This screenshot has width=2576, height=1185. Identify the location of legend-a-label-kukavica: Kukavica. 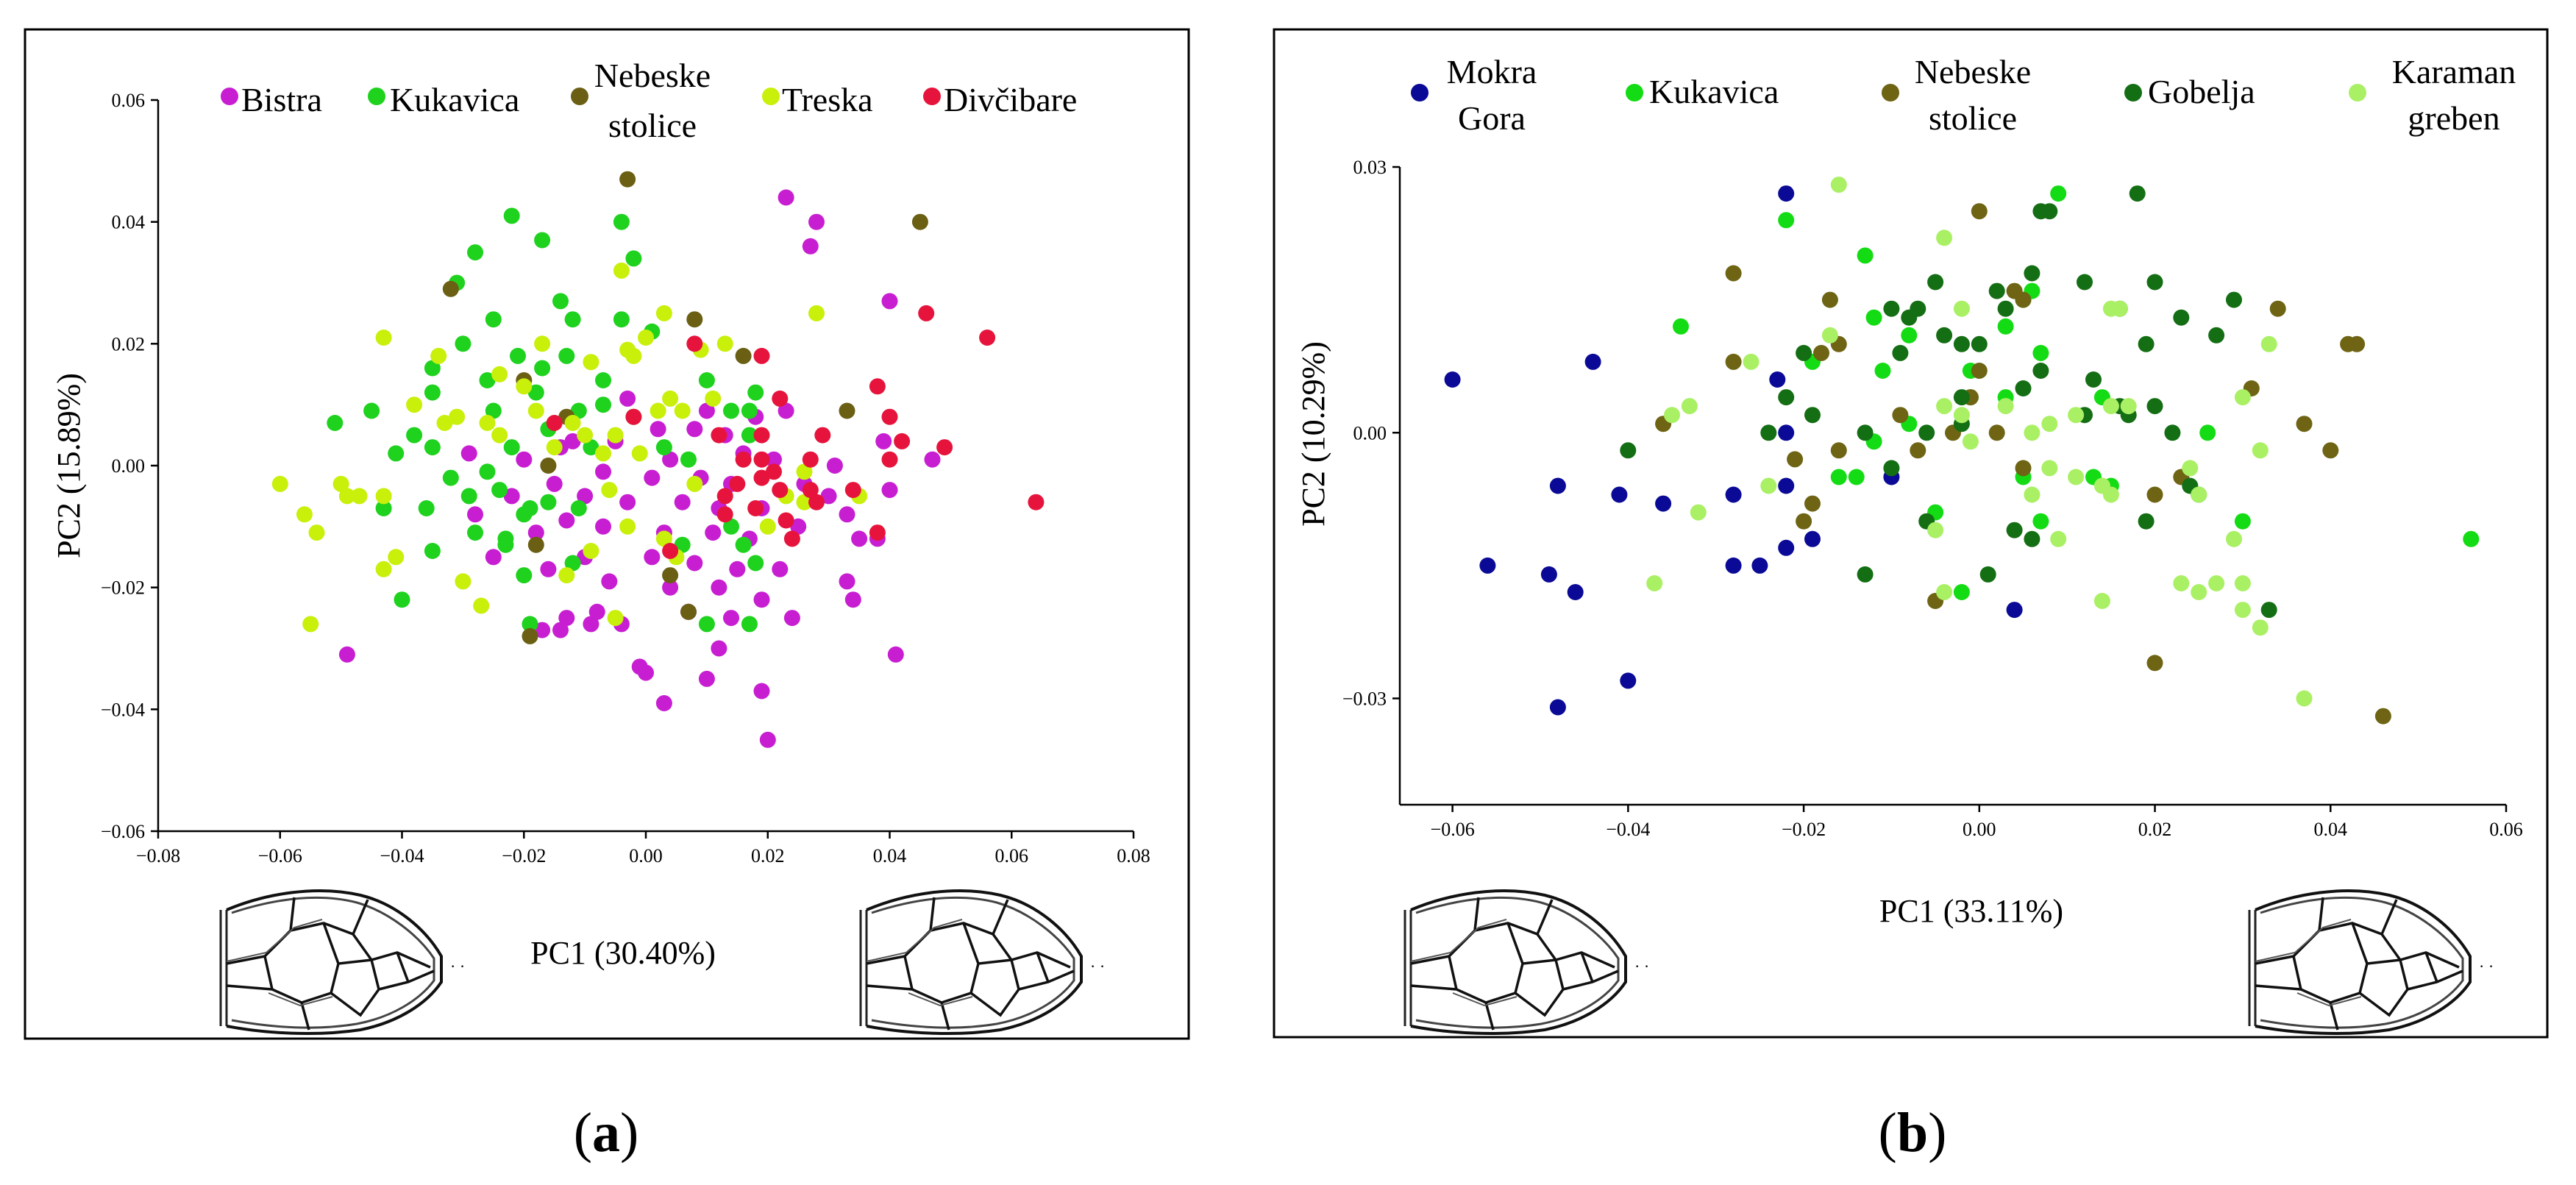
(454, 99).